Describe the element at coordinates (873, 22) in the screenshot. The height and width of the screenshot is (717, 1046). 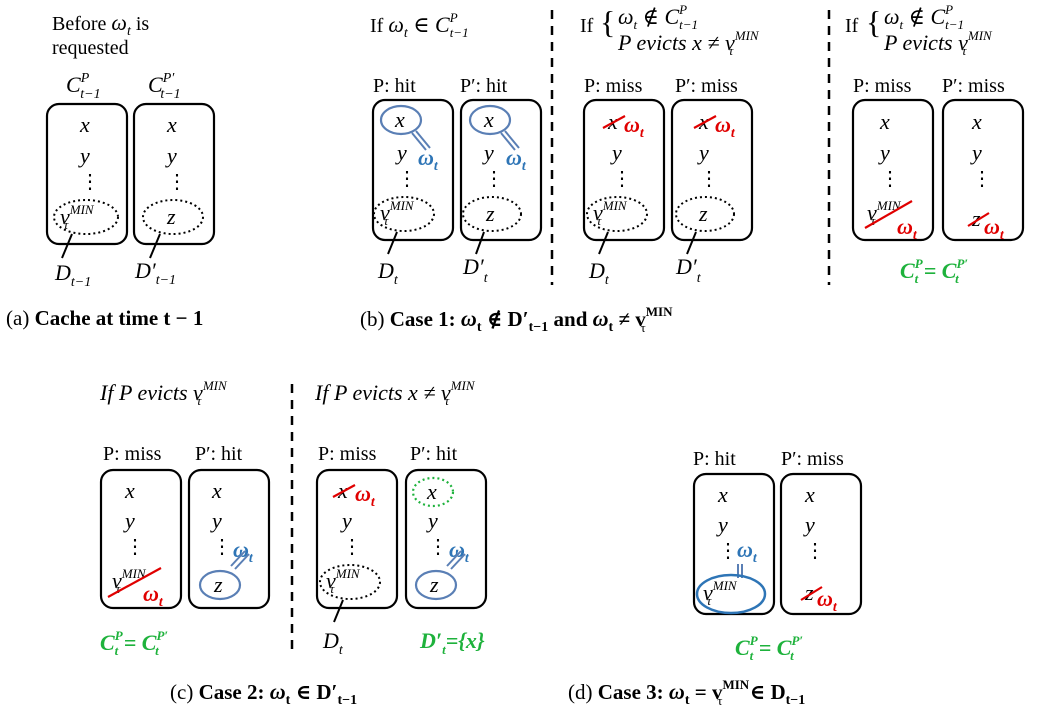
I see `brace-2: {` at that location.